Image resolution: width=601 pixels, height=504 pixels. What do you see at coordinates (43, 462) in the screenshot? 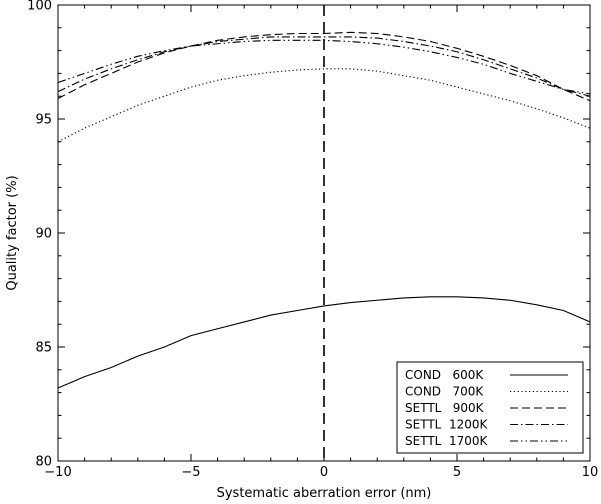
I see `y-tick-label: 80` at bounding box center [43, 462].